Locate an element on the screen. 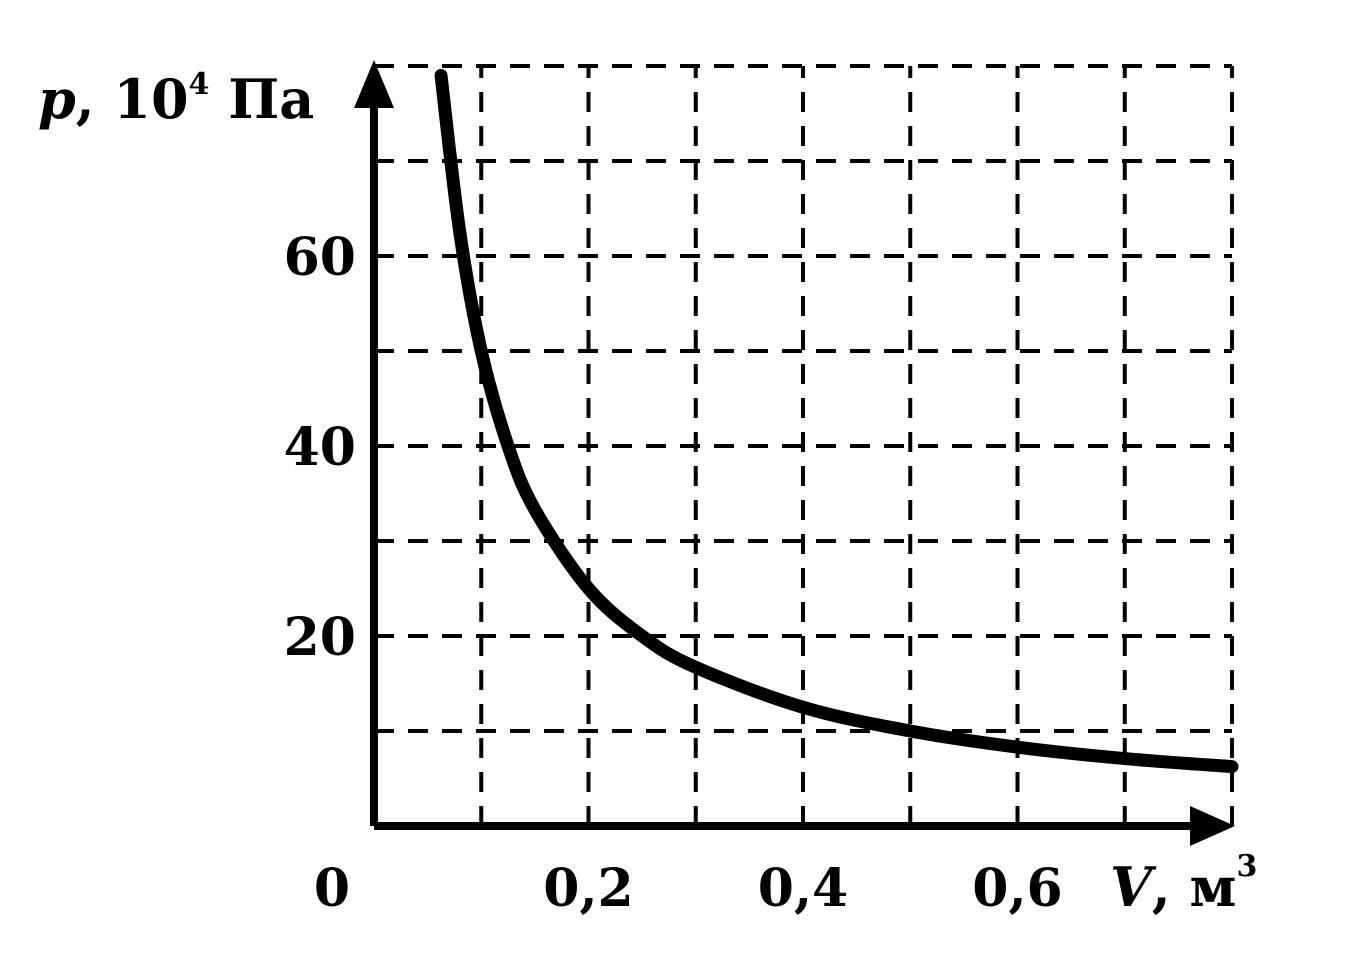 The width and height of the screenshot is (1357, 973). x-axis-arrow is located at coordinates (1212, 826).